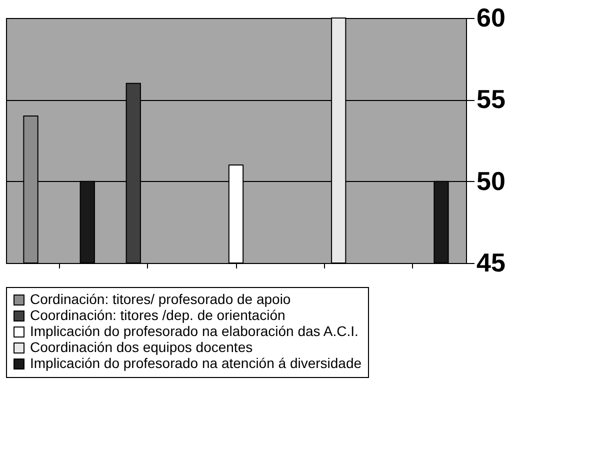 The height and width of the screenshot is (449, 595). Describe the element at coordinates (491, 99) in the screenshot. I see `y-tick-label: 55` at that location.